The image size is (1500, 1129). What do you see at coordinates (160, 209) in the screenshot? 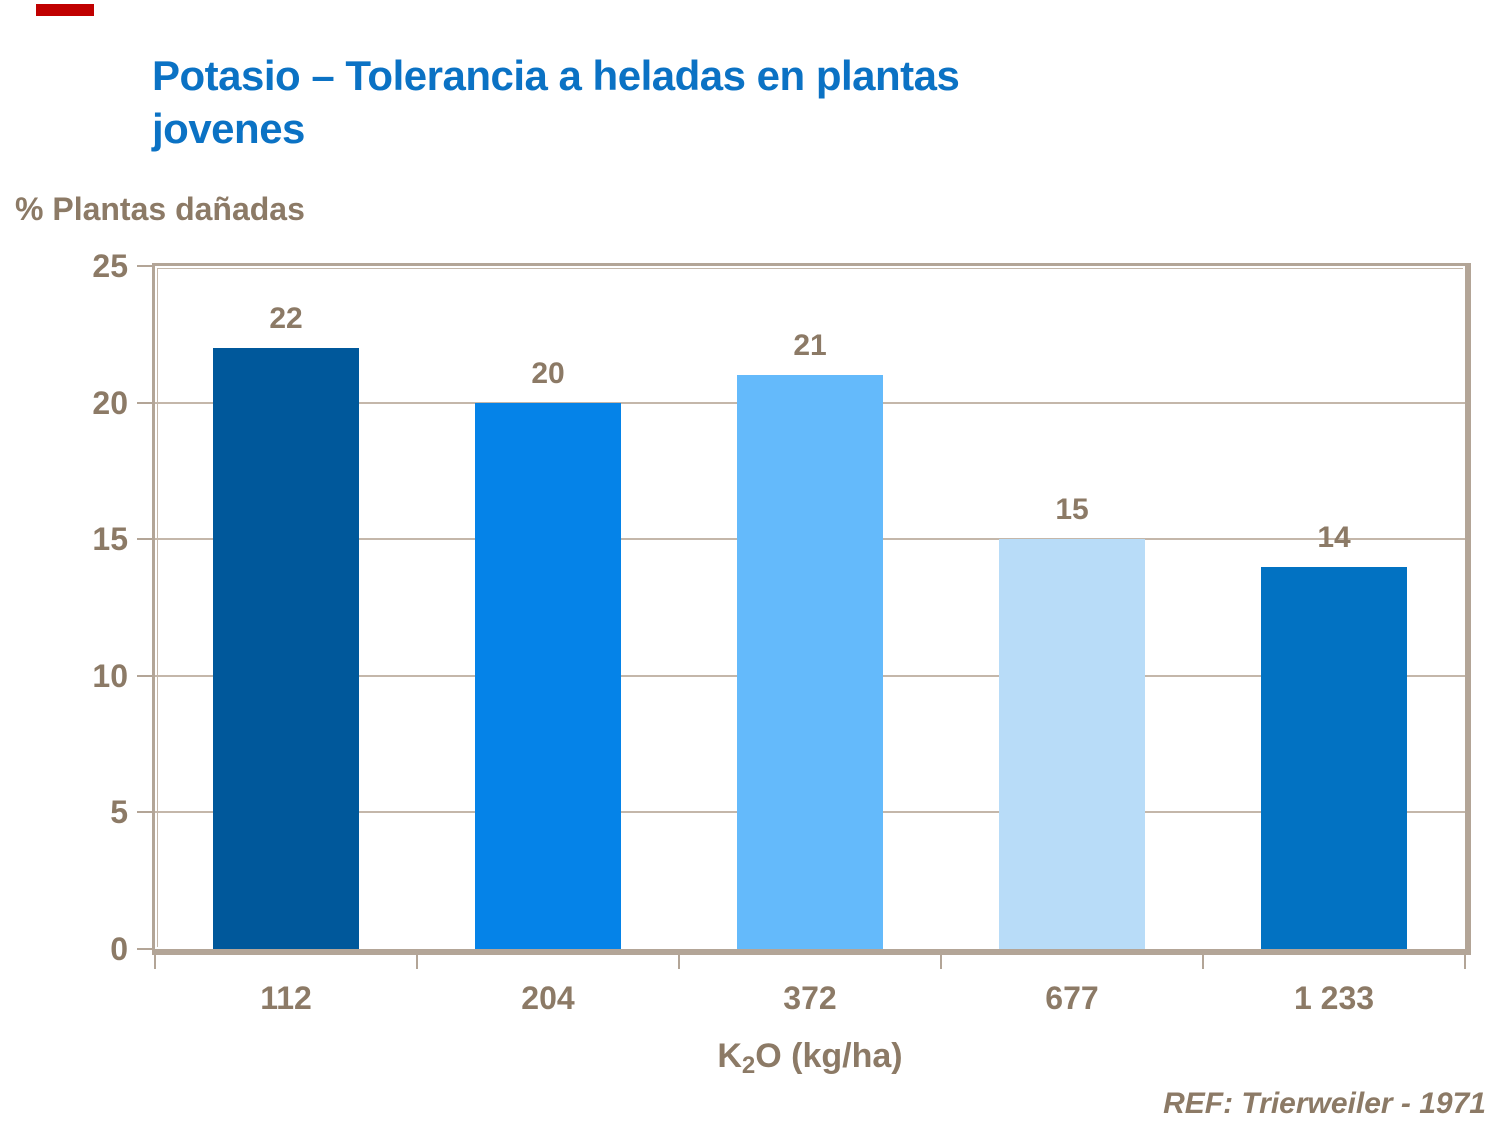
I see `y-axis-title: % Plantas dañadas` at bounding box center [160, 209].